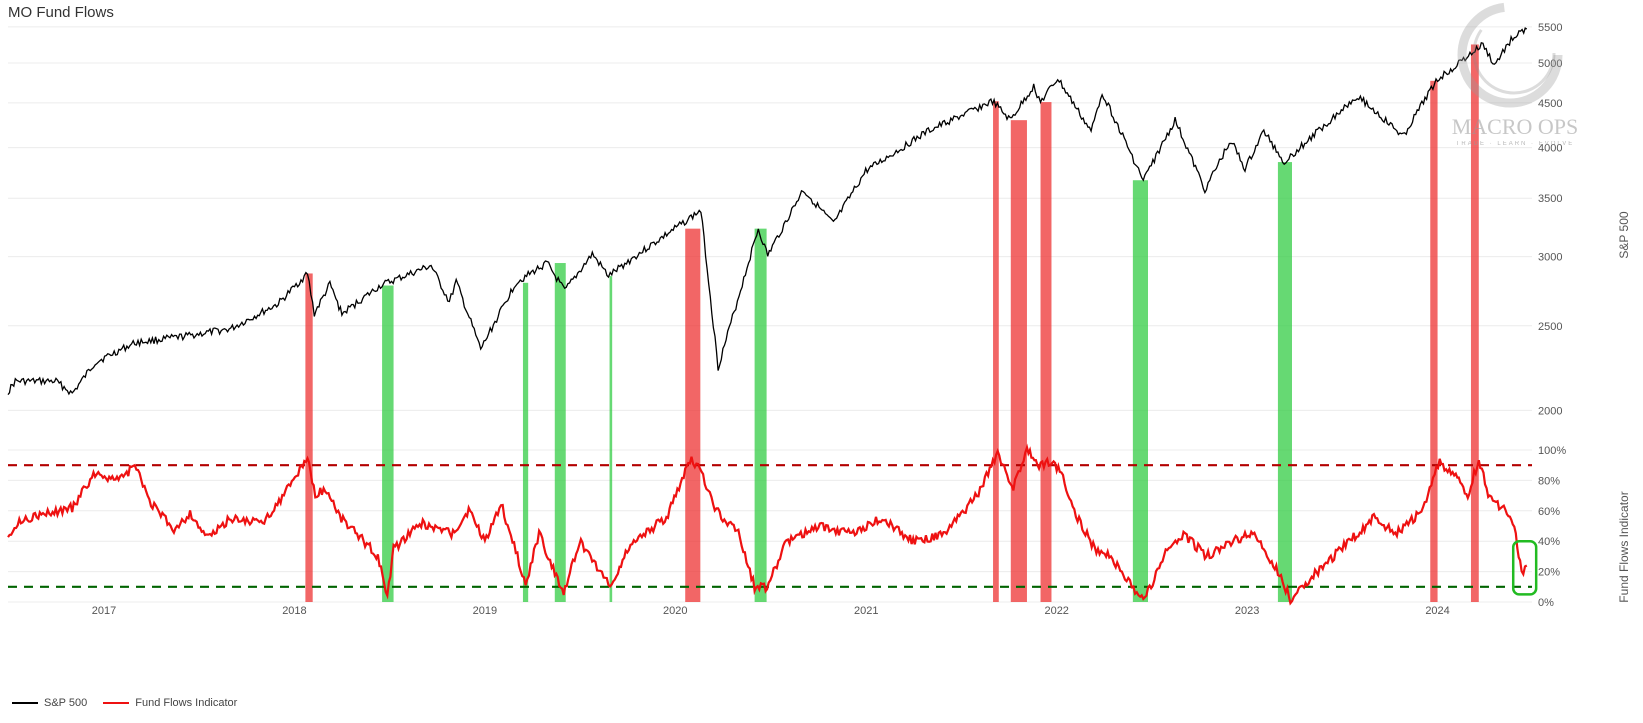  Describe the element at coordinates (61, 12) in the screenshot. I see `chart-title: MO Fund Flows` at that location.